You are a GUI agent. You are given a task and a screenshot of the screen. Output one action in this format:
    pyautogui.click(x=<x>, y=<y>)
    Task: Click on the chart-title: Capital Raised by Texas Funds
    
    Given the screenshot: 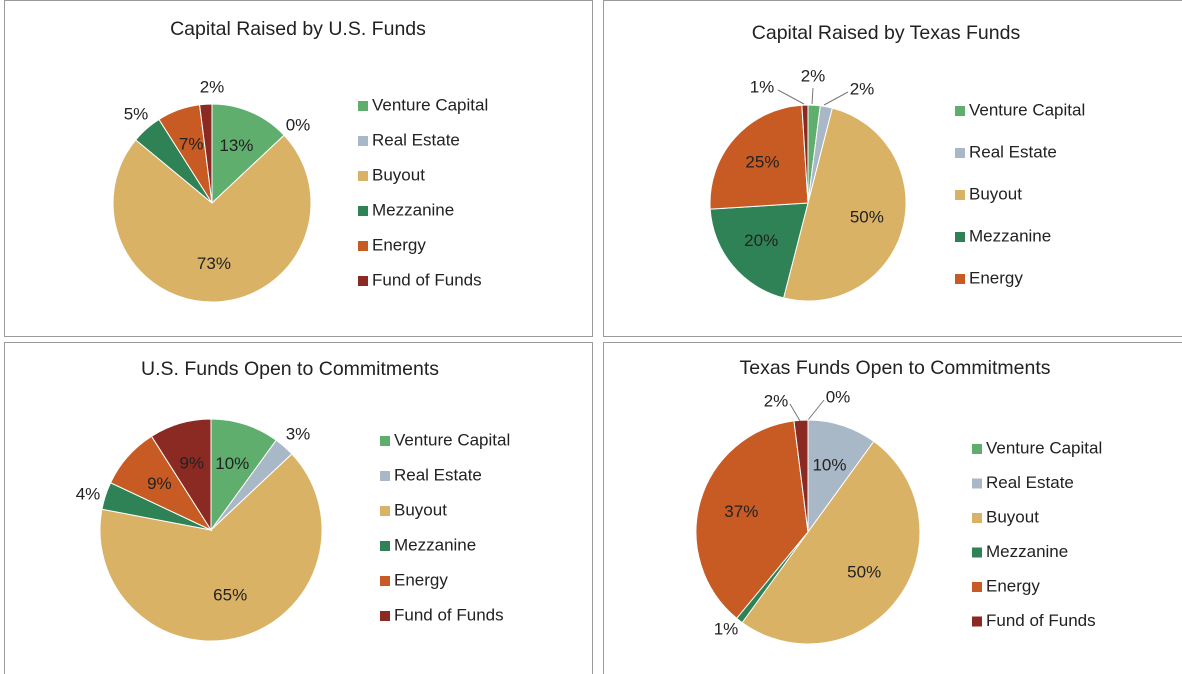 What is the action you would take?
    pyautogui.click(x=886, y=33)
    